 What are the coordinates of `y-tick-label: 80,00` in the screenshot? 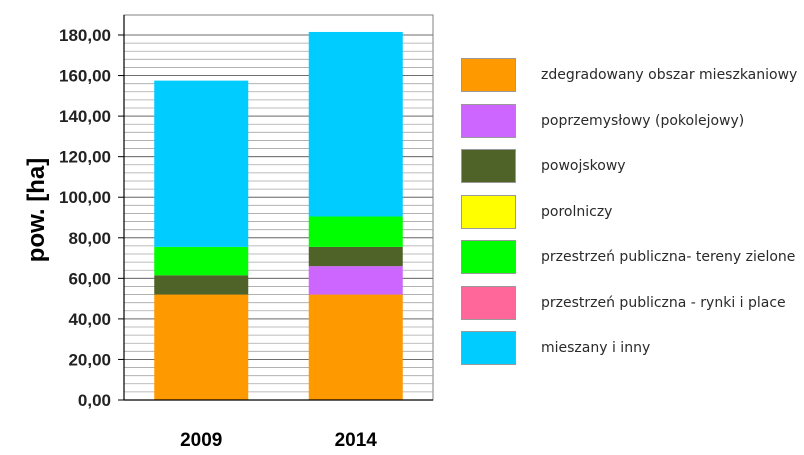 It's located at (89, 238).